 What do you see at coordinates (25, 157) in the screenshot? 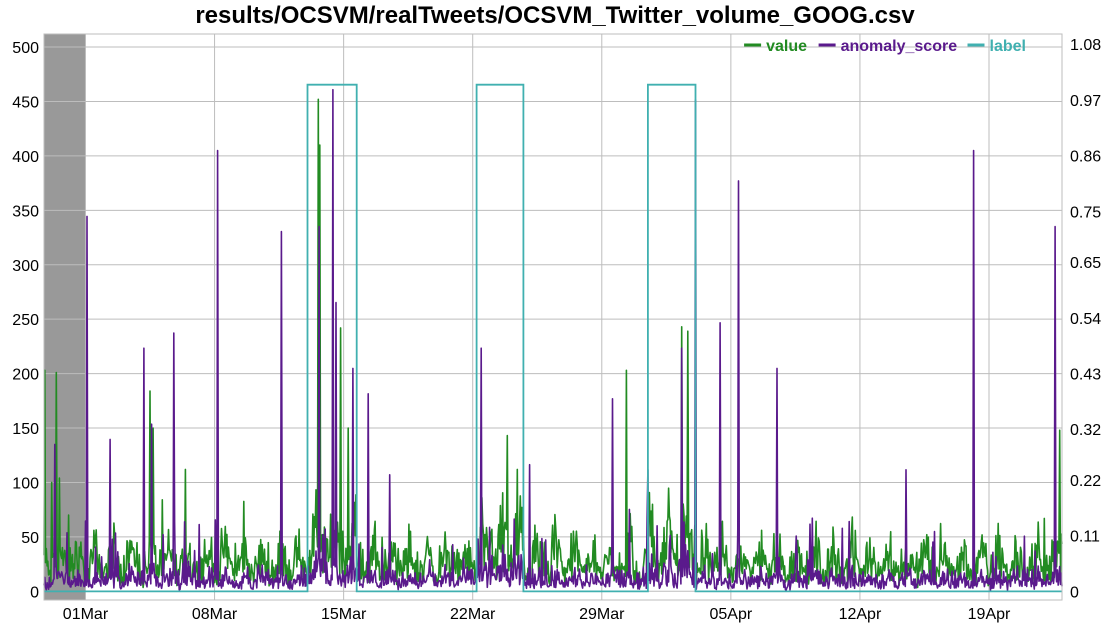
I see `y-left-tick-label-8: 400` at bounding box center [25, 157].